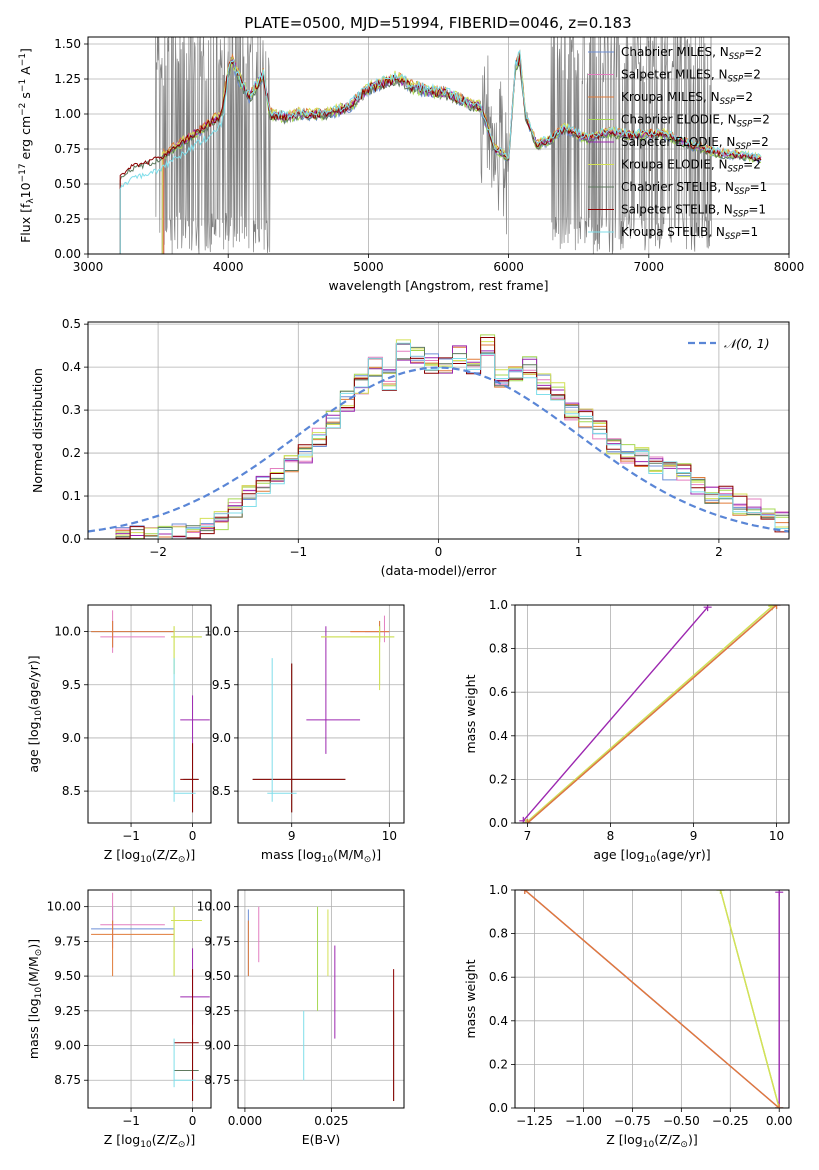 The width and height of the screenshot is (819, 1170). I want to click on ticks: −1 0 8.5 9.0 9.5 10.0, so click(125, 734).